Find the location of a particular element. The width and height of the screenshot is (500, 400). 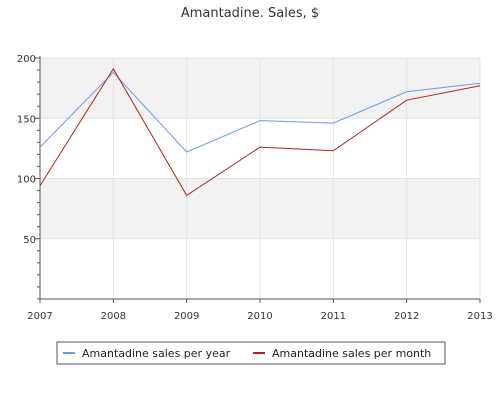

x-tick-label: 2010 is located at coordinates (259, 316).